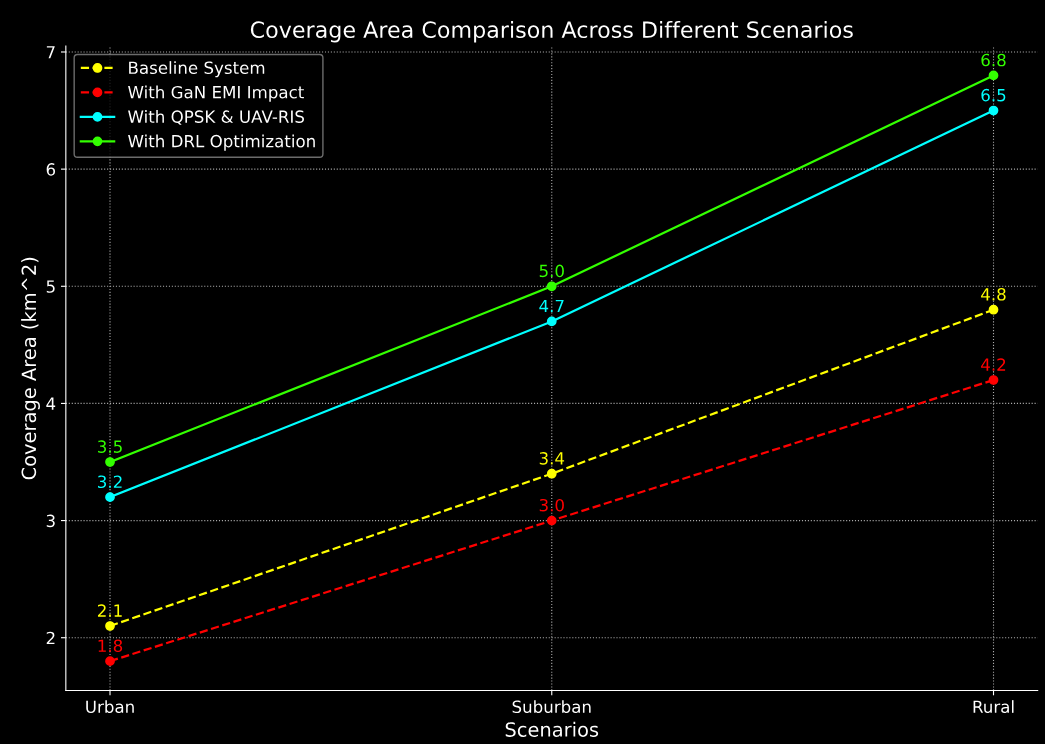  I want to click on data-label: 6.8, so click(993, 60).